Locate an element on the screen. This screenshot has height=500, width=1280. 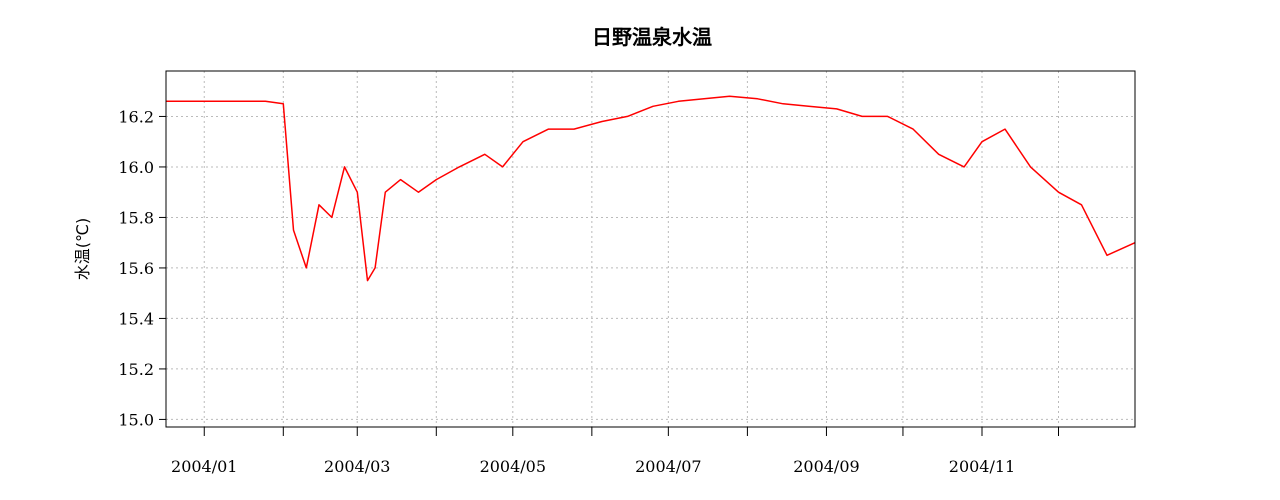
x-tick-label: 2004/07 is located at coordinates (668, 466).